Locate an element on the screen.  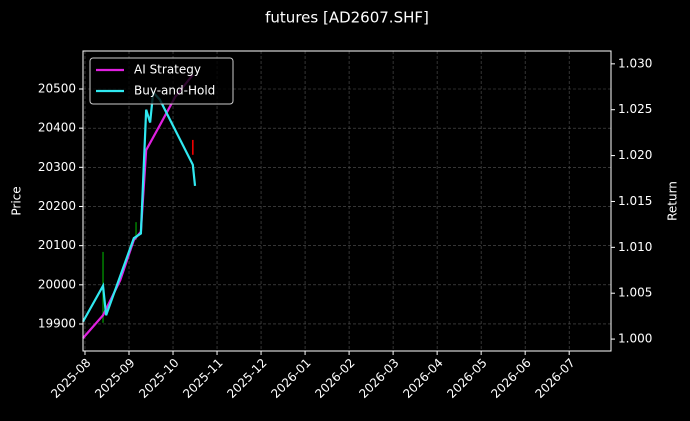
y2-tick-label: 1.000 is located at coordinates (635, 339).